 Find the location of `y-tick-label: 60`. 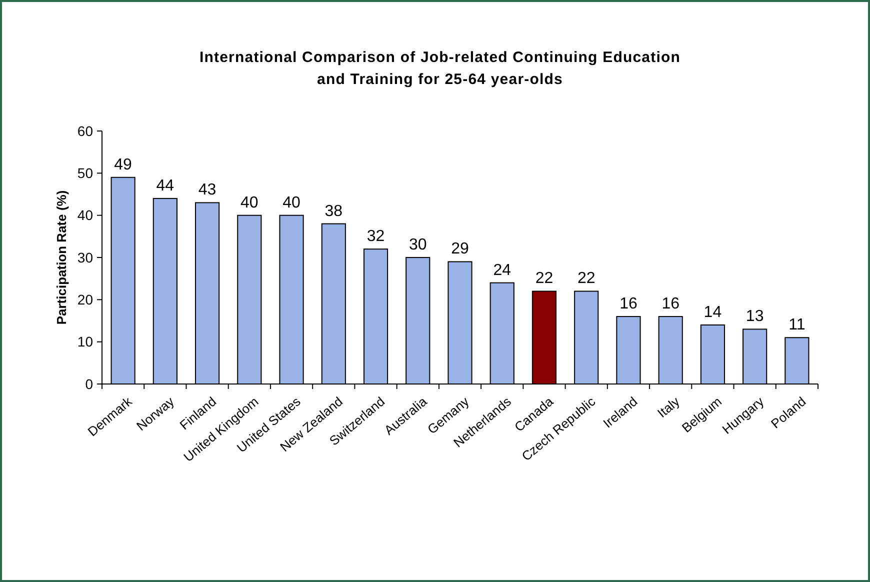

y-tick-label: 60 is located at coordinates (85, 130).